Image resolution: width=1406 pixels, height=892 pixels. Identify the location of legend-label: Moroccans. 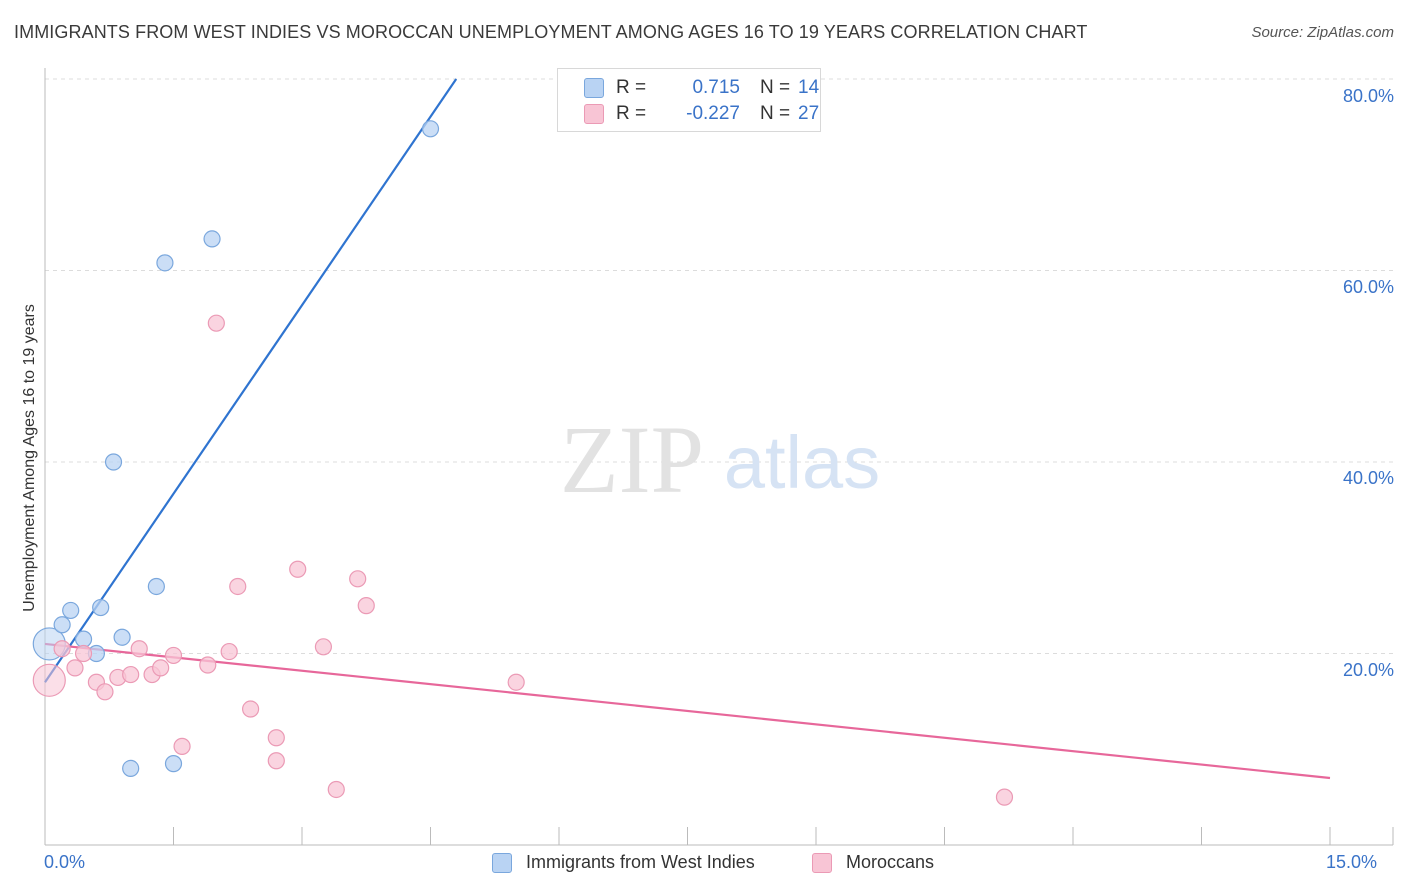
(890, 862).